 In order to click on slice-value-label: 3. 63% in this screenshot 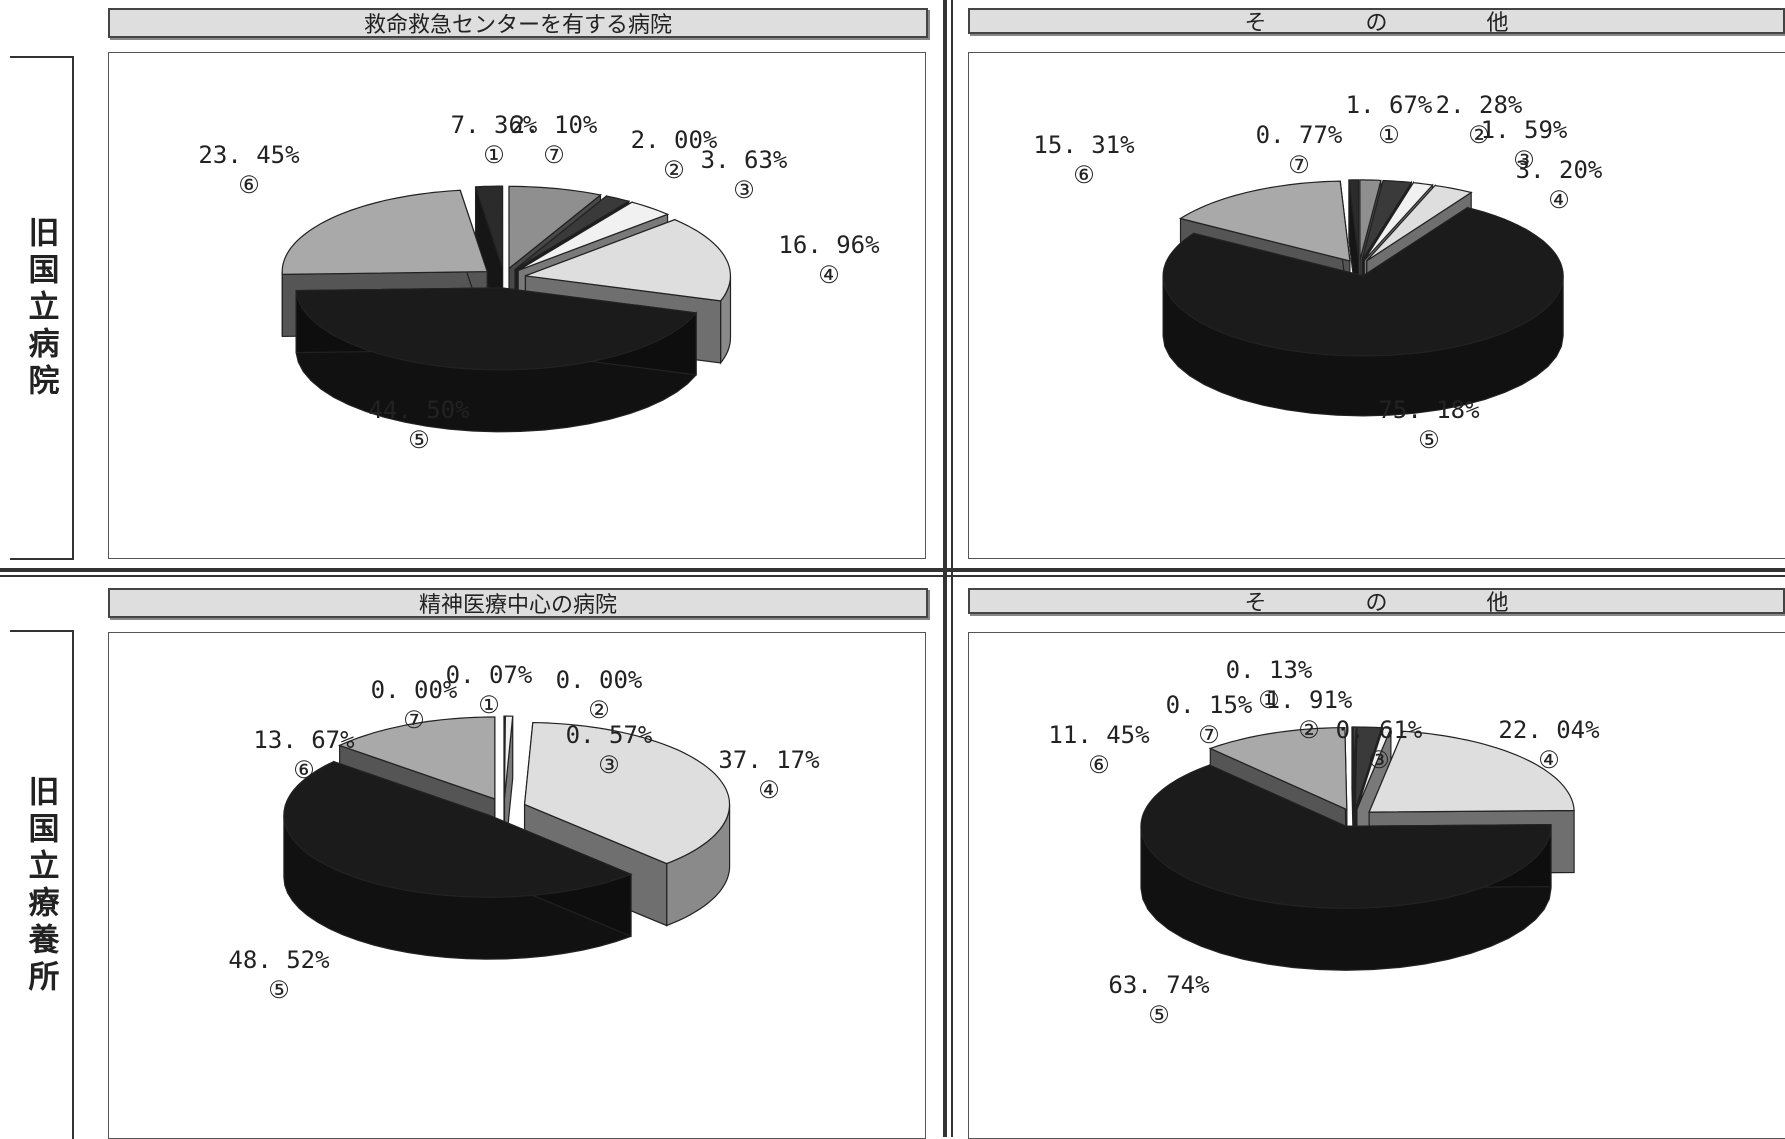, I will do `click(744, 160)`.